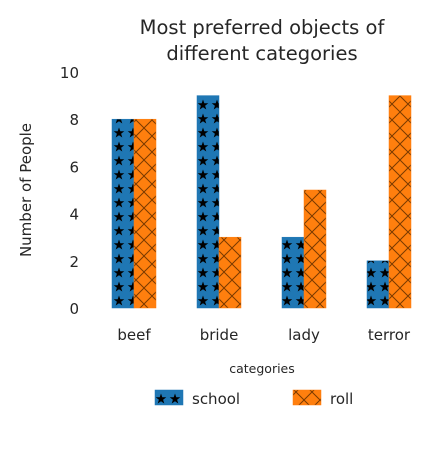 Image resolution: width=448 pixels, height=452 pixels. What do you see at coordinates (74, 262) in the screenshot?
I see `y-tick-label: 2` at bounding box center [74, 262].